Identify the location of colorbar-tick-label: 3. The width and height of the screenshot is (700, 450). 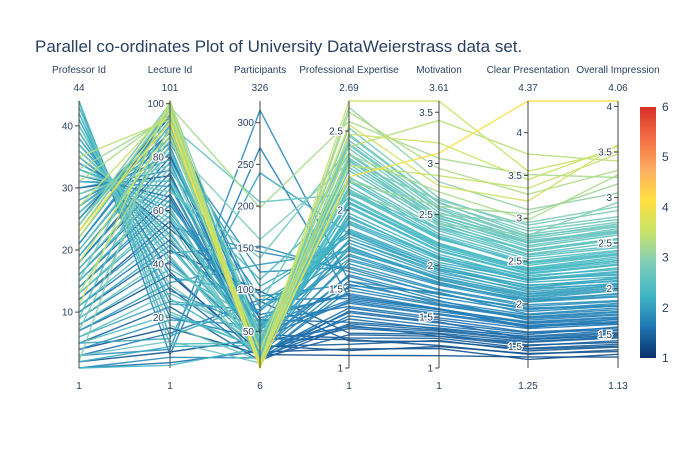
(665, 258).